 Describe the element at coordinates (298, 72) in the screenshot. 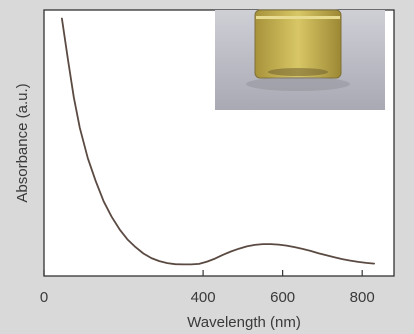

I see `vial-base-shadow` at that location.